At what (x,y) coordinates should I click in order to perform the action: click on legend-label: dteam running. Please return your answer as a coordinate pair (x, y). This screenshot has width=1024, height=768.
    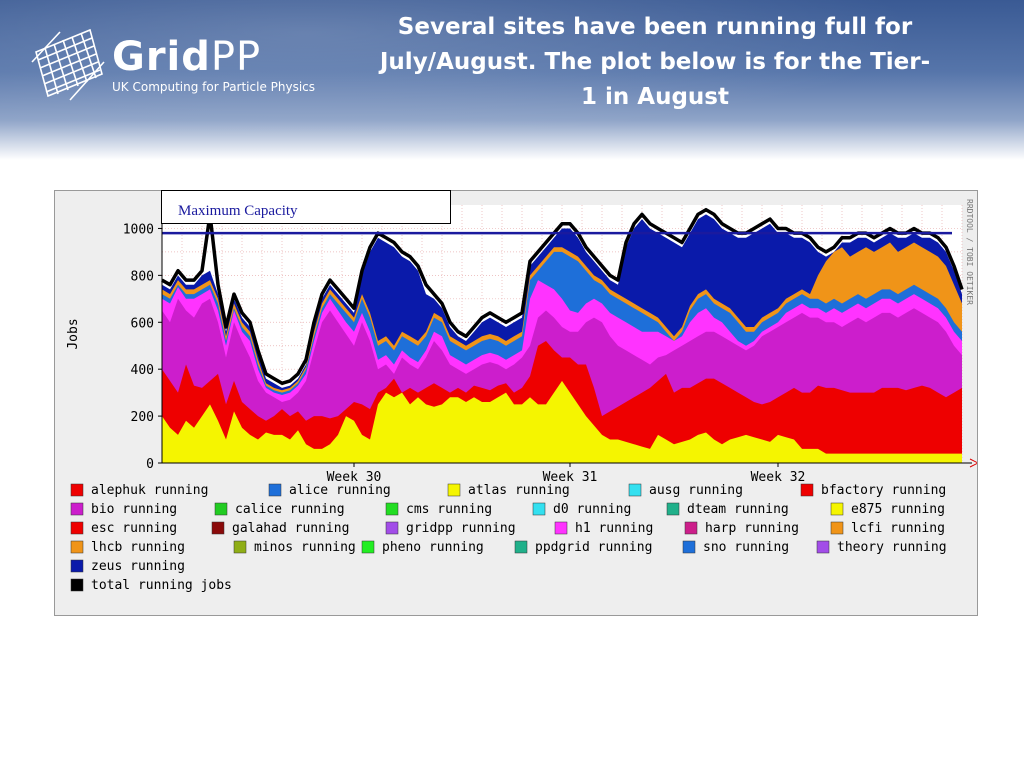
    Looking at the image, I should click on (738, 509).